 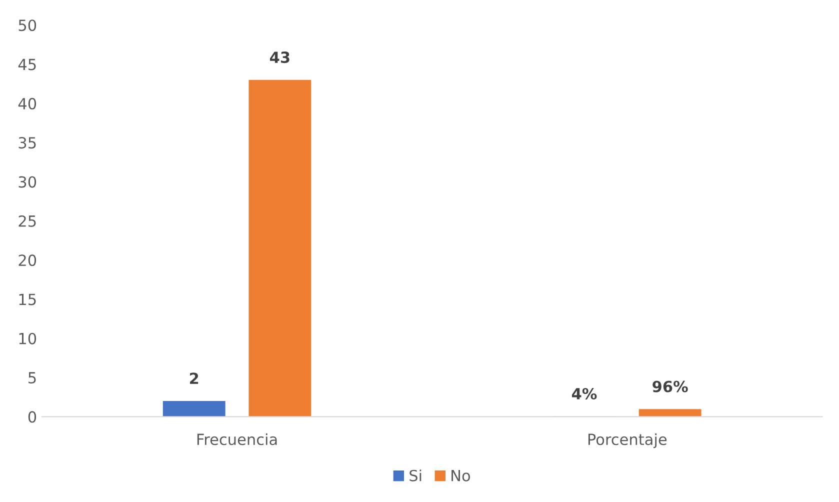 I want to click on x-tick-label: Porcentaje, so click(x=627, y=440).